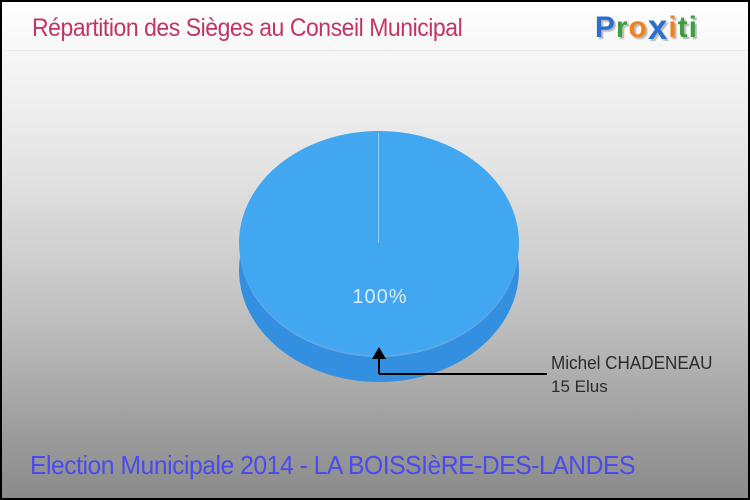 The image size is (750, 500). I want to click on callout-arrowhead-icon, so click(379, 353).